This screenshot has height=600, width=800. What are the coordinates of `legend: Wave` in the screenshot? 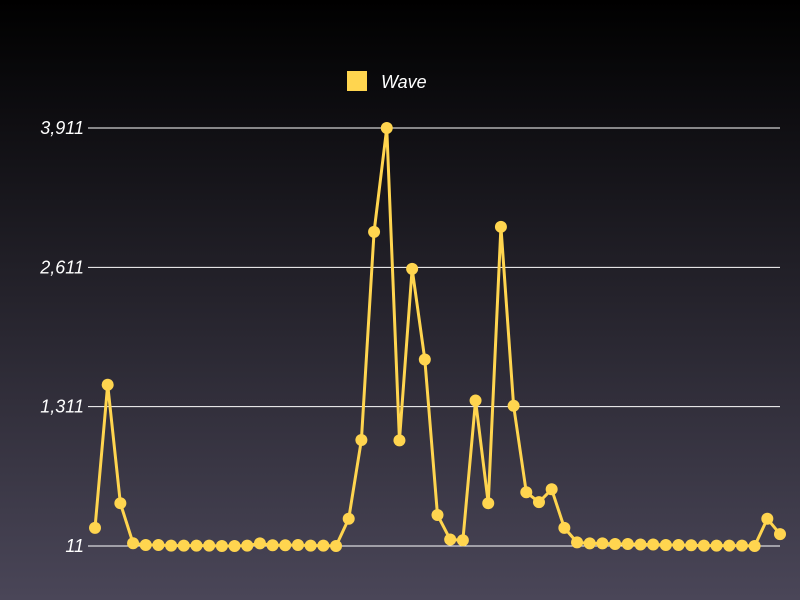 It's located at (387, 81).